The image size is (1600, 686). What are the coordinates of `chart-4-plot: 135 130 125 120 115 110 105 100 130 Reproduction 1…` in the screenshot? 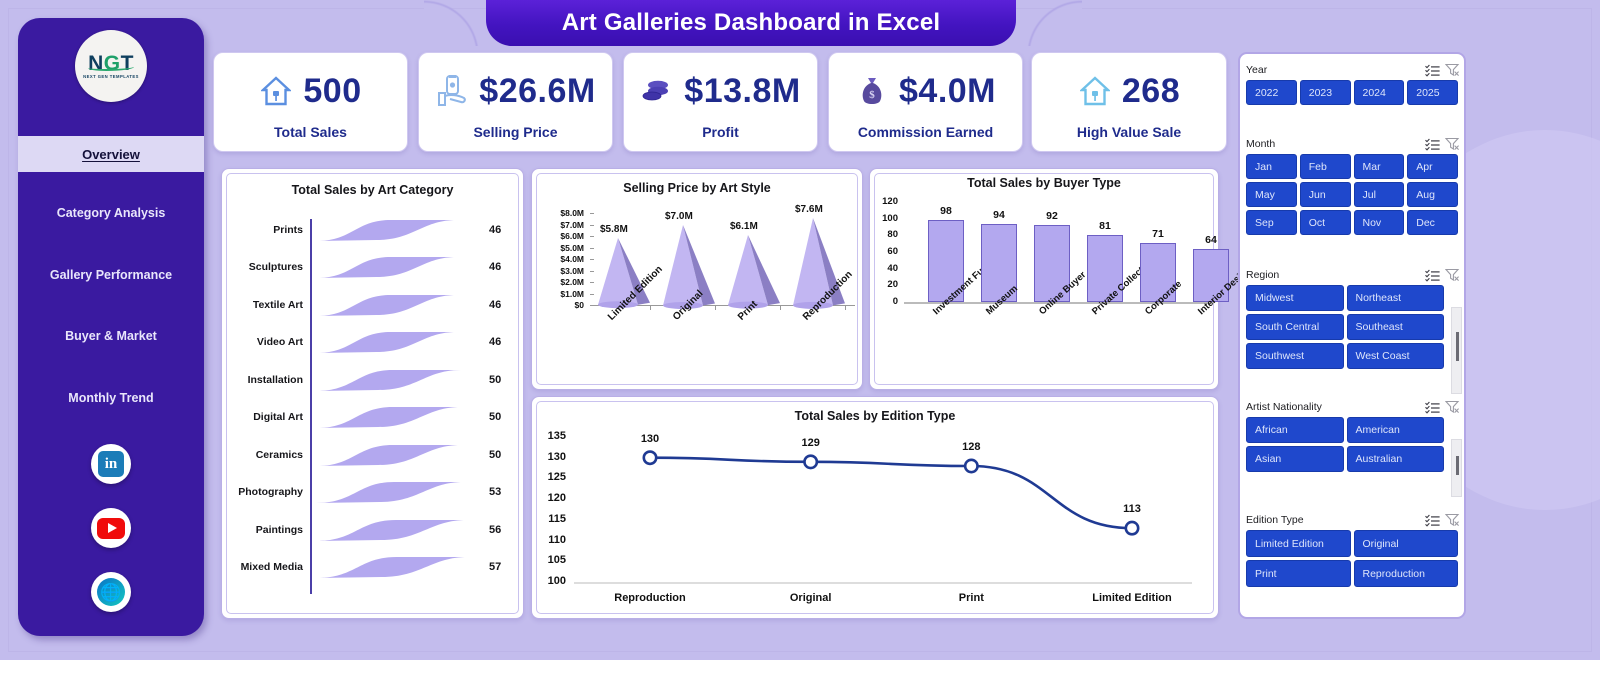 It's located at (875, 507).